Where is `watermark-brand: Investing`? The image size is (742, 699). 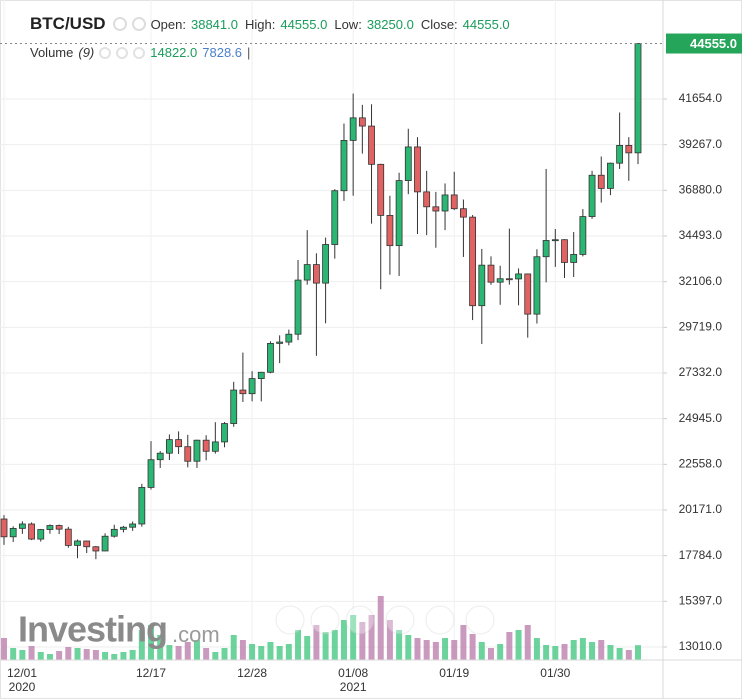 watermark-brand: Investing is located at coordinates (92, 629).